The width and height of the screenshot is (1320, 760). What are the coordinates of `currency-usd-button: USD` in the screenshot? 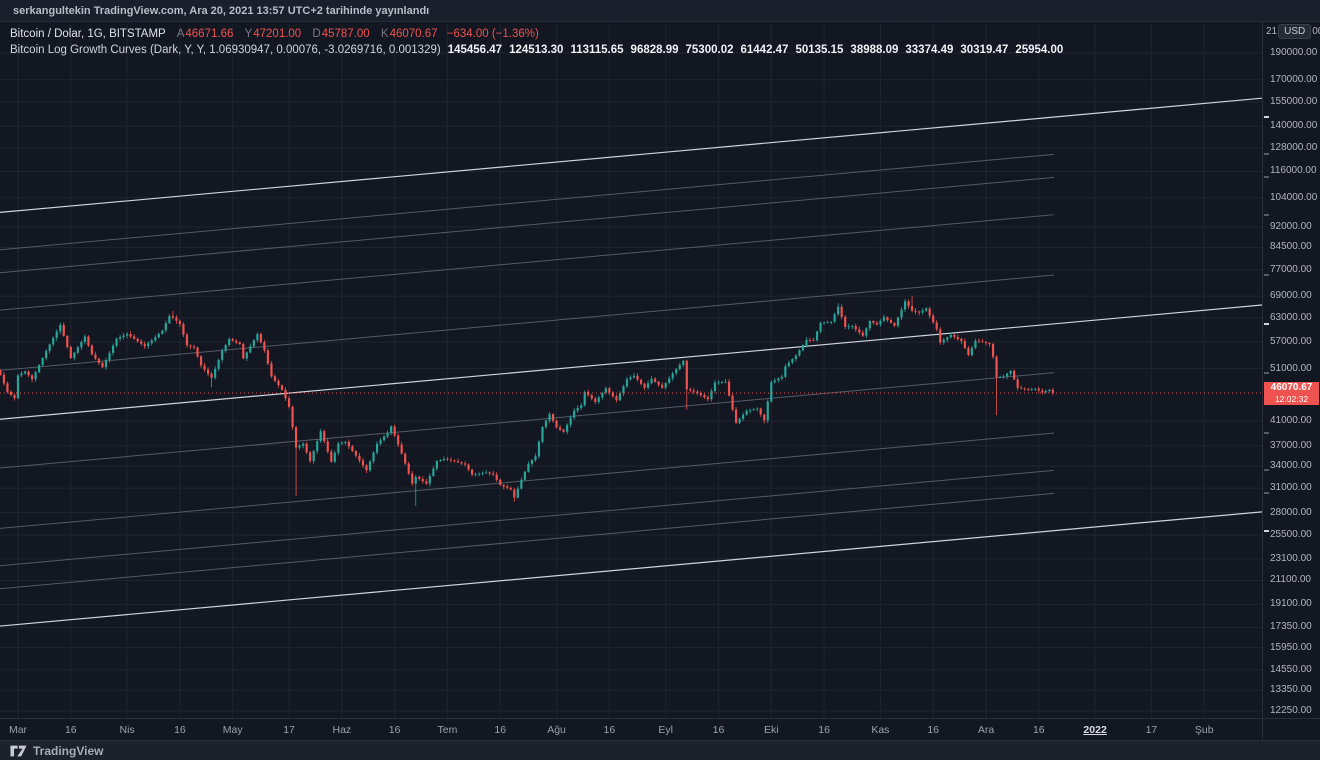 It's located at (1295, 31).